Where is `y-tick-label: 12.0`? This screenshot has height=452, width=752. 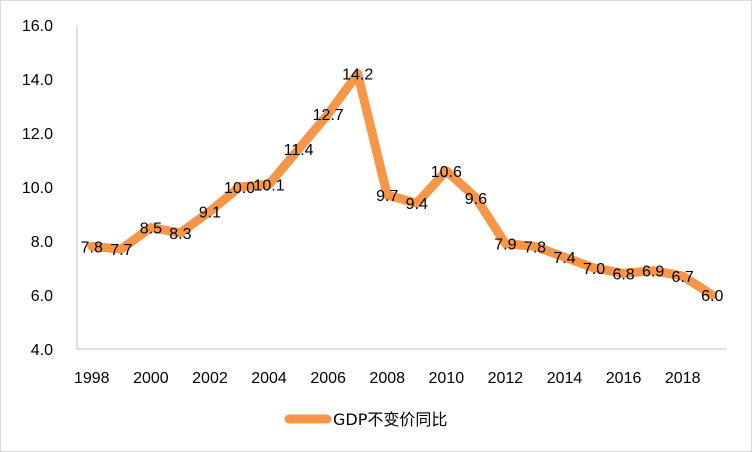
y-tick-label: 12.0 is located at coordinates (37, 134).